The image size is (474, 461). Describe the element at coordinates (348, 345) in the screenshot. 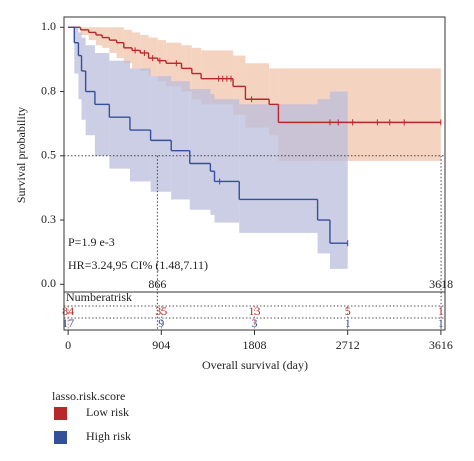

I see `x-tick-label: 2712` at that location.